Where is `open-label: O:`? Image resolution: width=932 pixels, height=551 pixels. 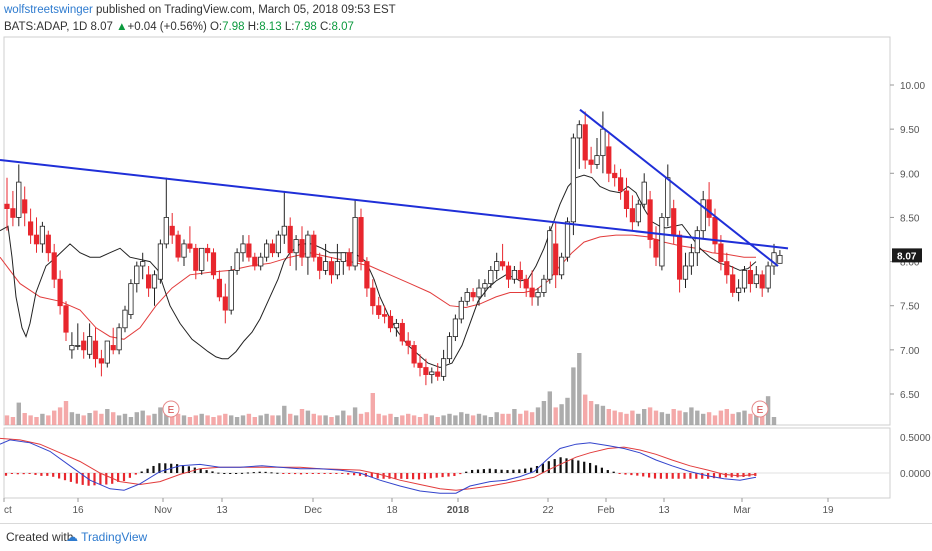
open-label: O: is located at coordinates (216, 27).